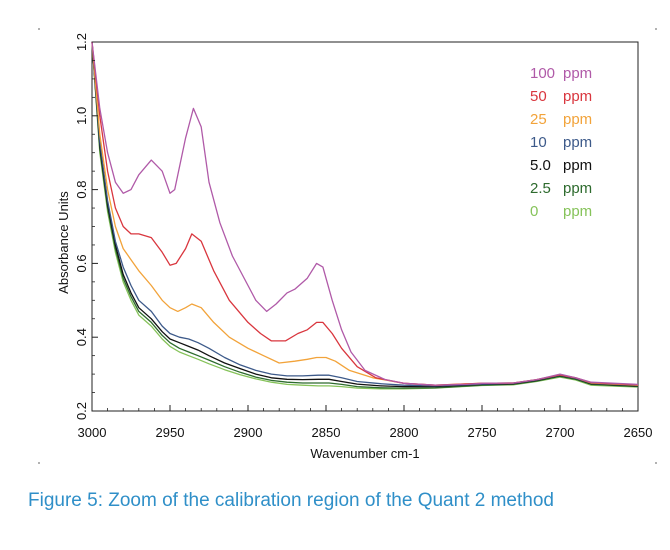 The width and height of the screenshot is (670, 550). What do you see at coordinates (540, 165) in the screenshot?
I see `legend-value-5-0: 5.0` at bounding box center [540, 165].